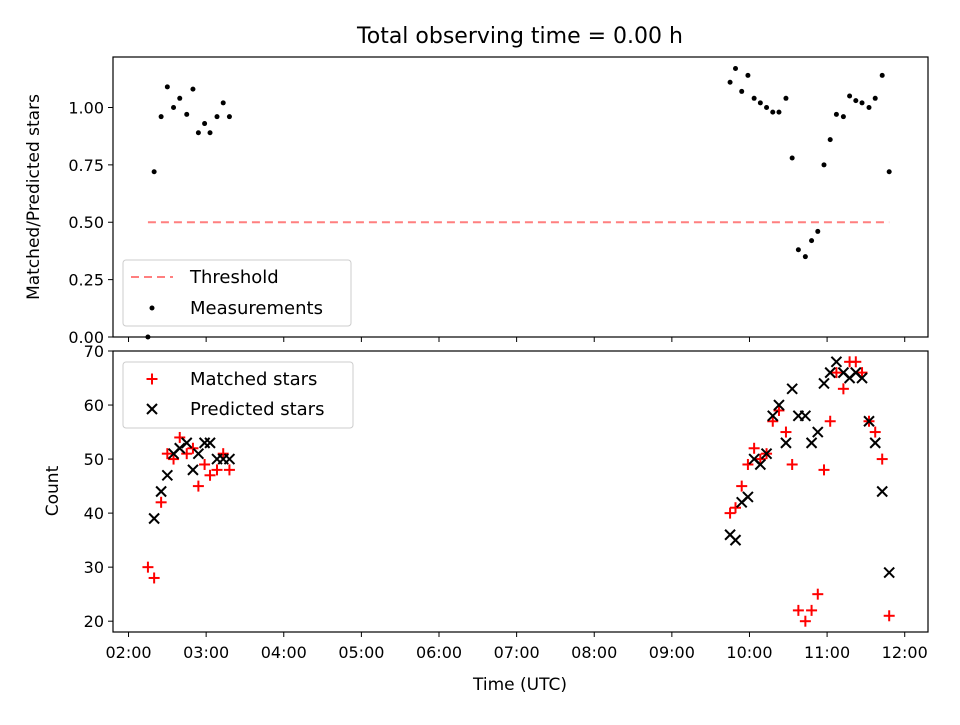 This screenshot has width=960, height=725. I want to click on bottom-ytick-label: 50, so click(94, 459).